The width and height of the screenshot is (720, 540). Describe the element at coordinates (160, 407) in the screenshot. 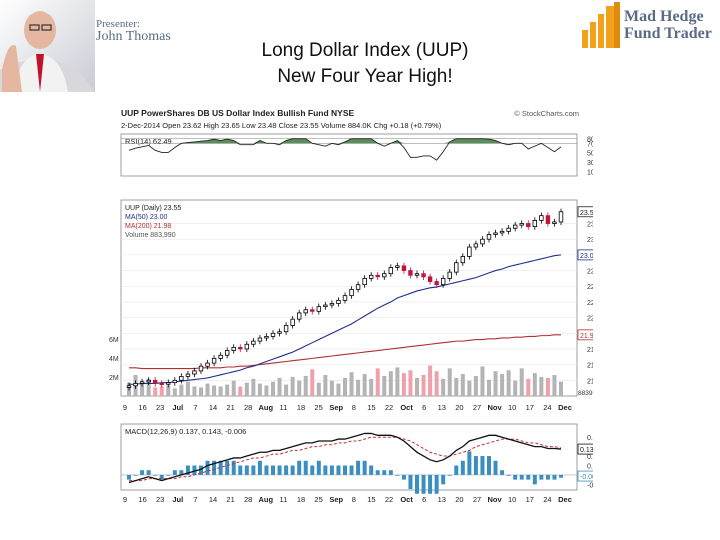

I see `x-tick-label: 23` at that location.